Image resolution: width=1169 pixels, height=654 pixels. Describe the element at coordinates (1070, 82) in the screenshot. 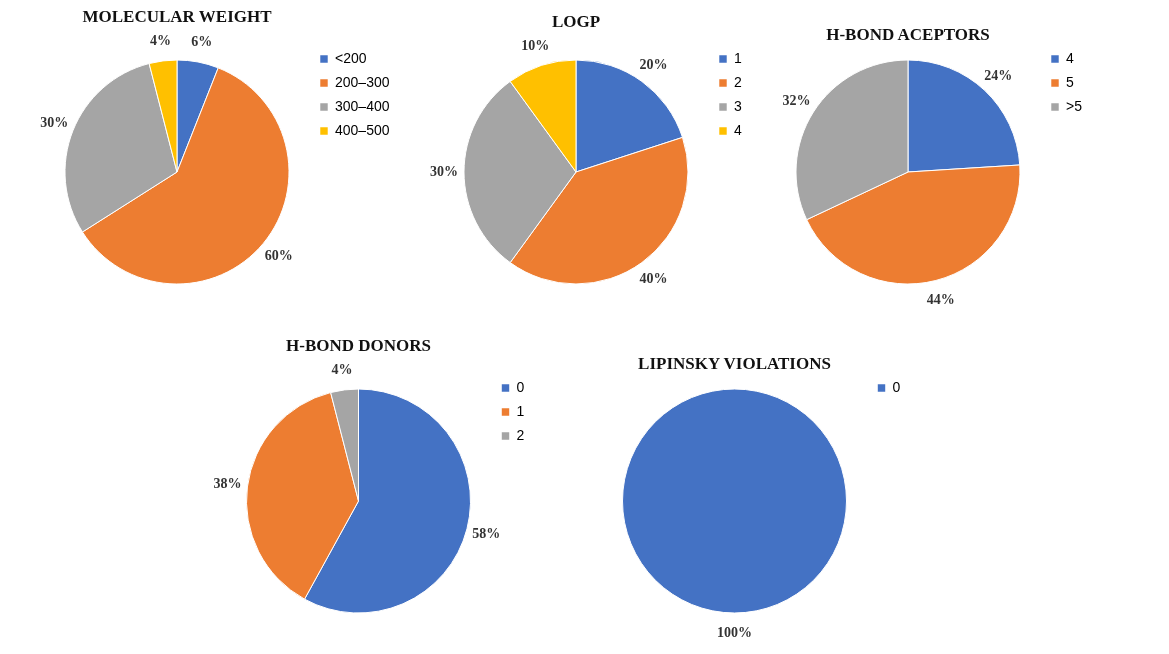

I see `legend-label: 5` at that location.